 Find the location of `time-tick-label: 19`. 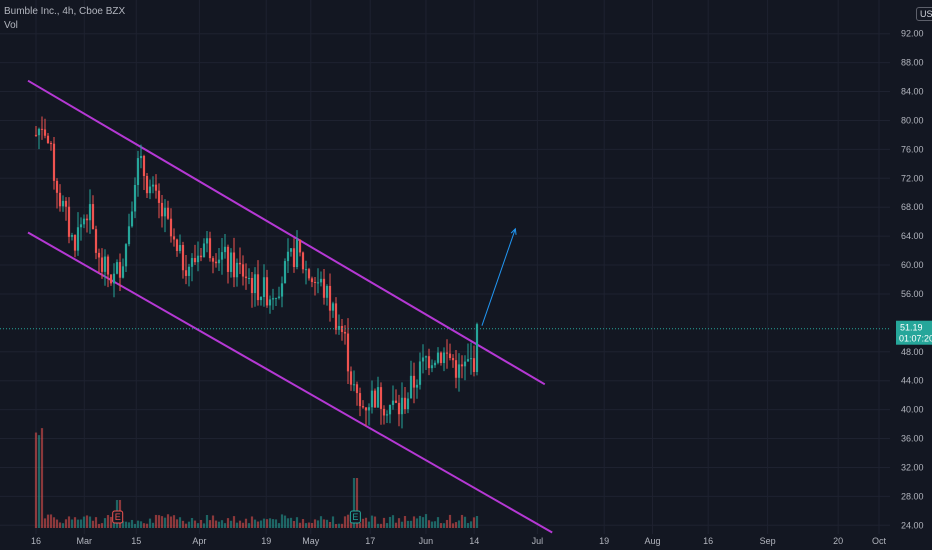

time-tick-label: 19 is located at coordinates (266, 541).